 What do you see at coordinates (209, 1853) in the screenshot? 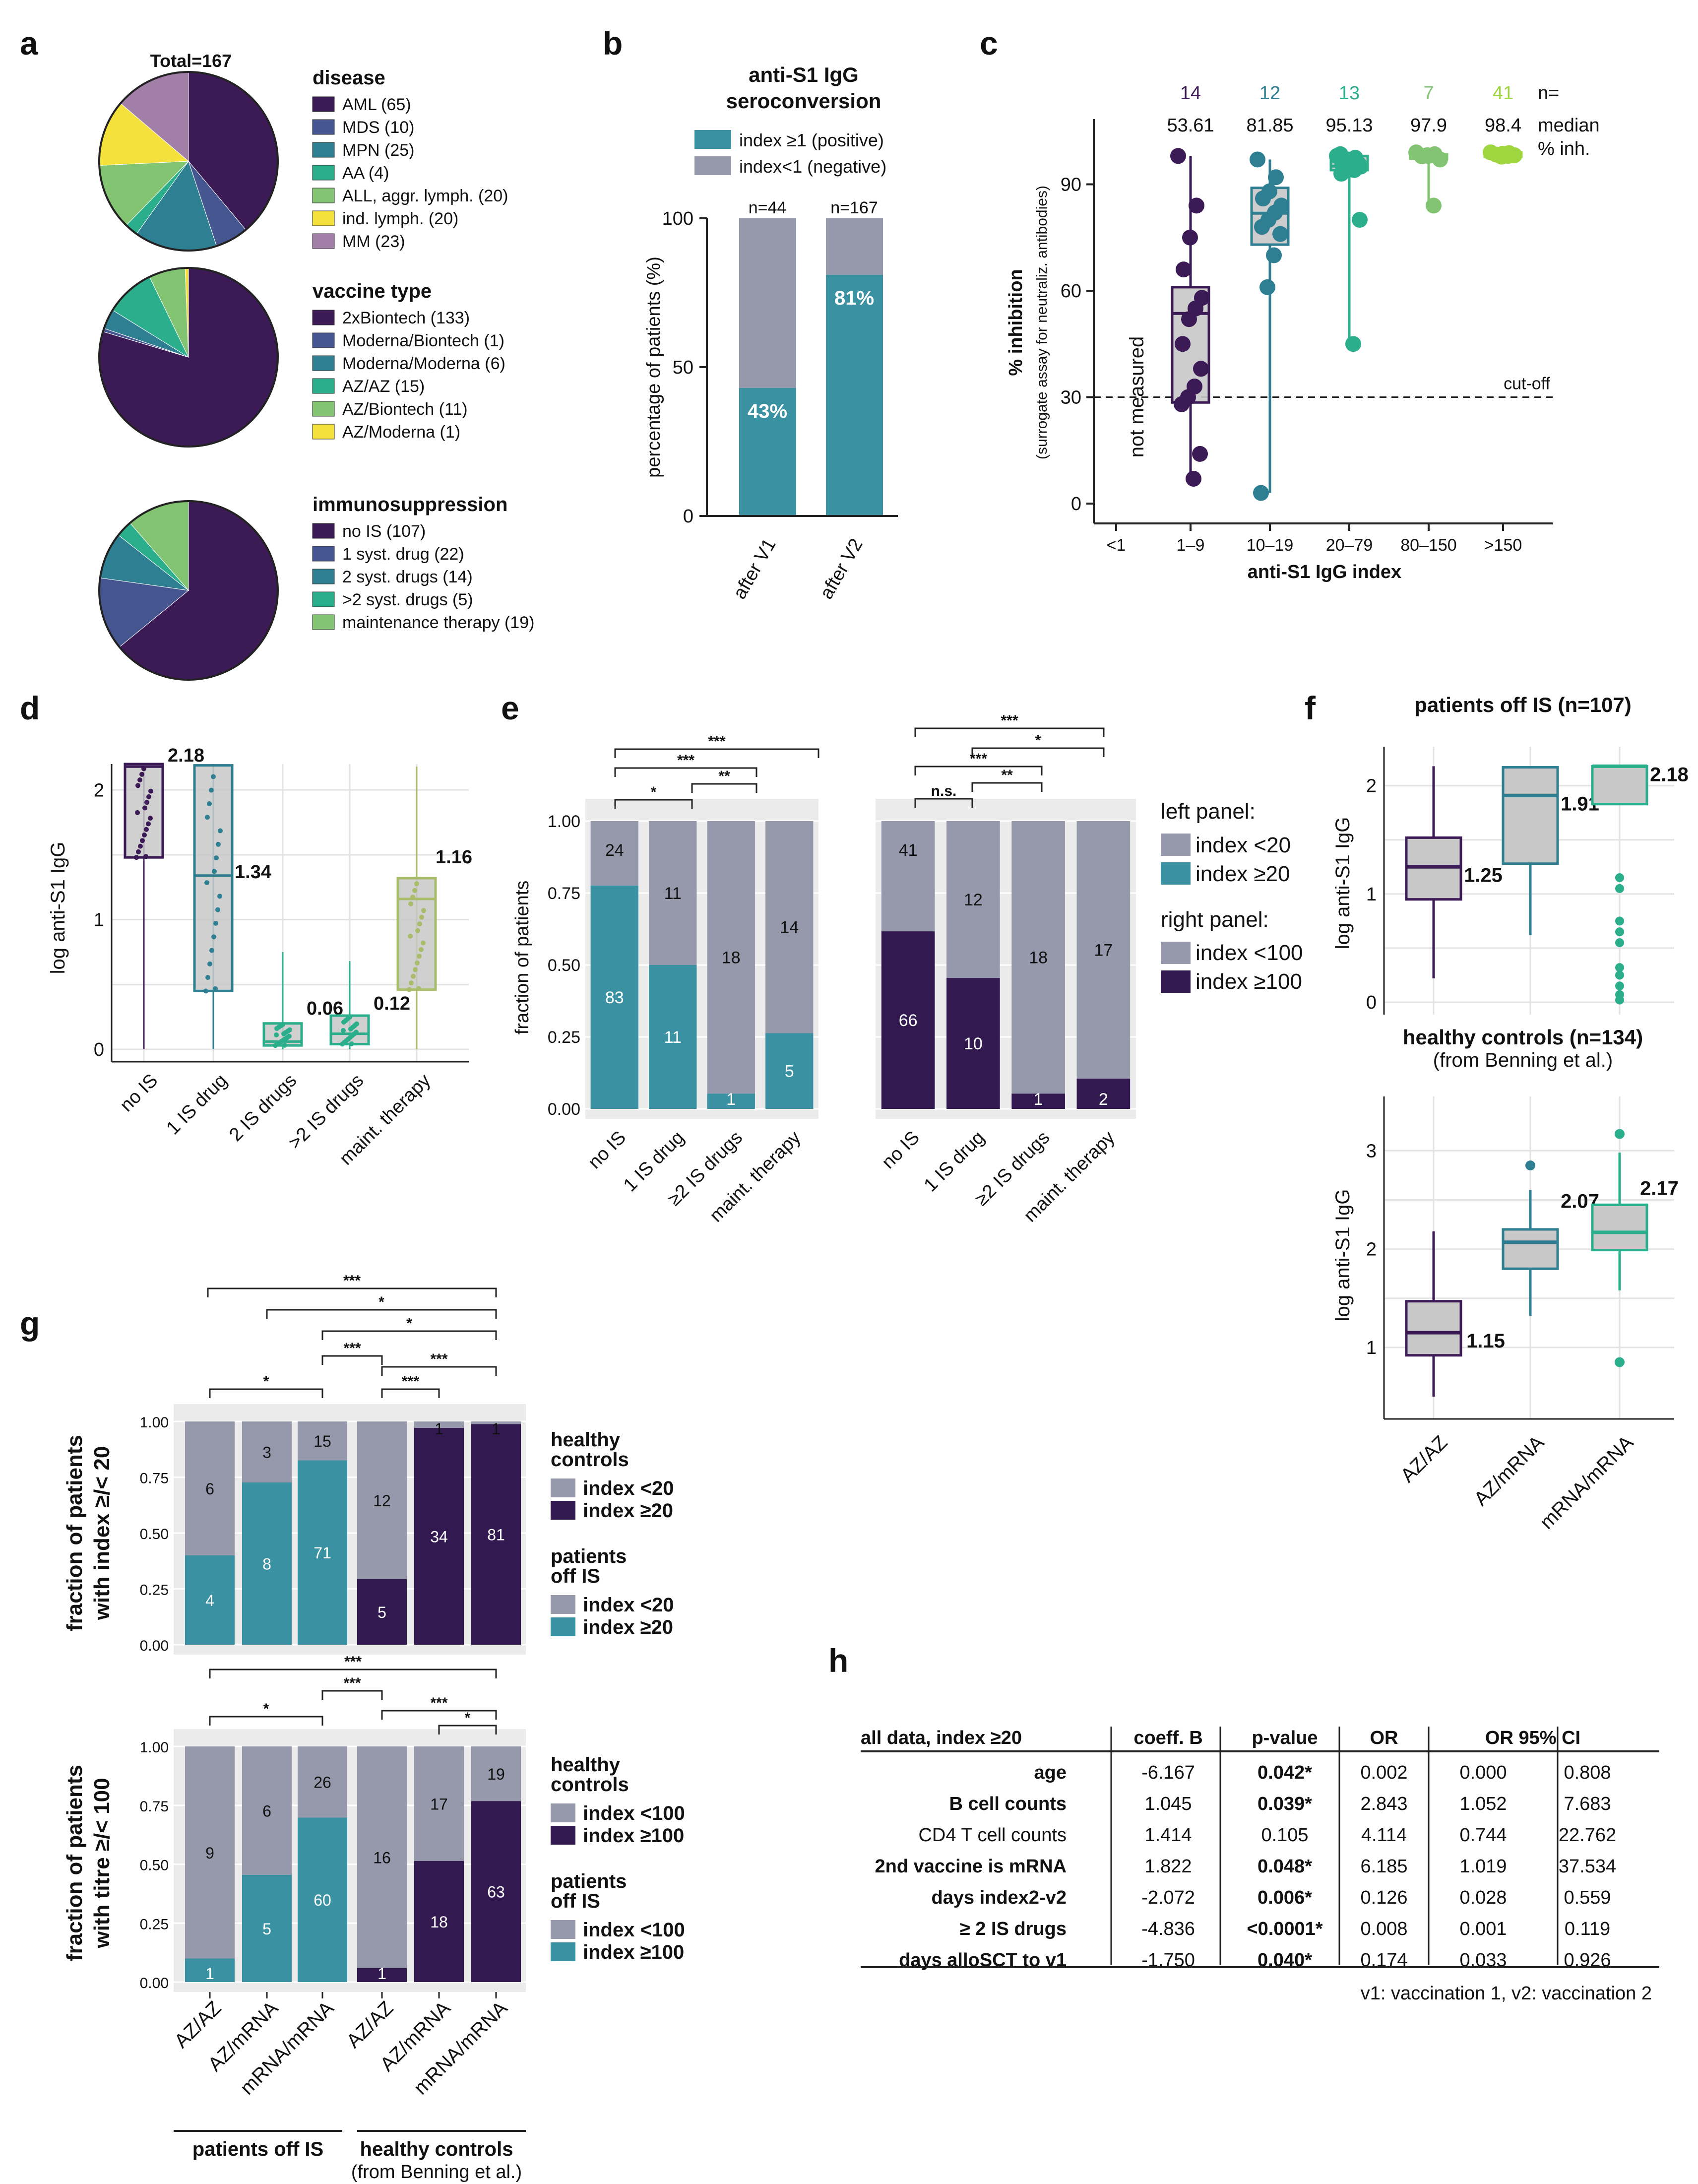
I see `bar-count-top: 9` at bounding box center [209, 1853].